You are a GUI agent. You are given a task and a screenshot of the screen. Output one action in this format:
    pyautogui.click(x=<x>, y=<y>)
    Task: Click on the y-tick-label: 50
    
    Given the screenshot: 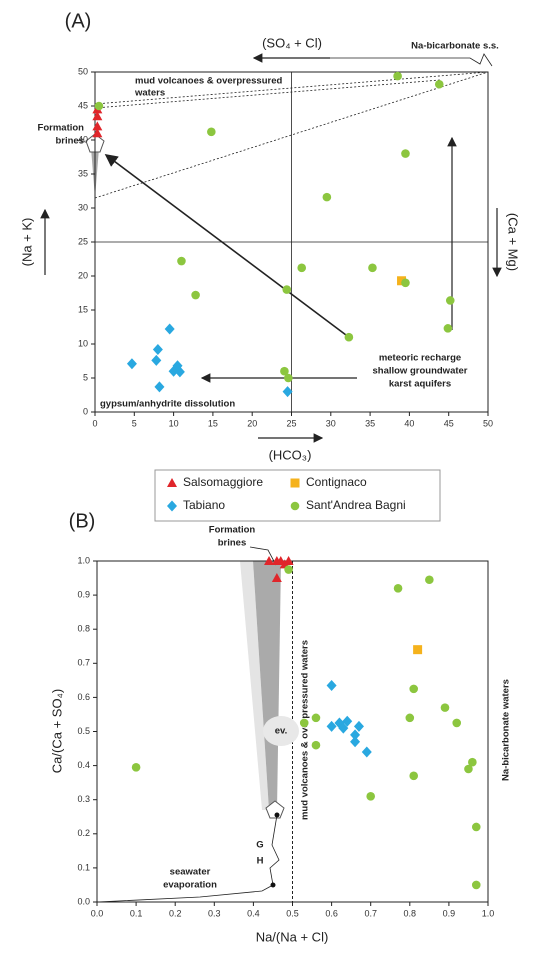 What is the action you would take?
    pyautogui.click(x=83, y=71)
    